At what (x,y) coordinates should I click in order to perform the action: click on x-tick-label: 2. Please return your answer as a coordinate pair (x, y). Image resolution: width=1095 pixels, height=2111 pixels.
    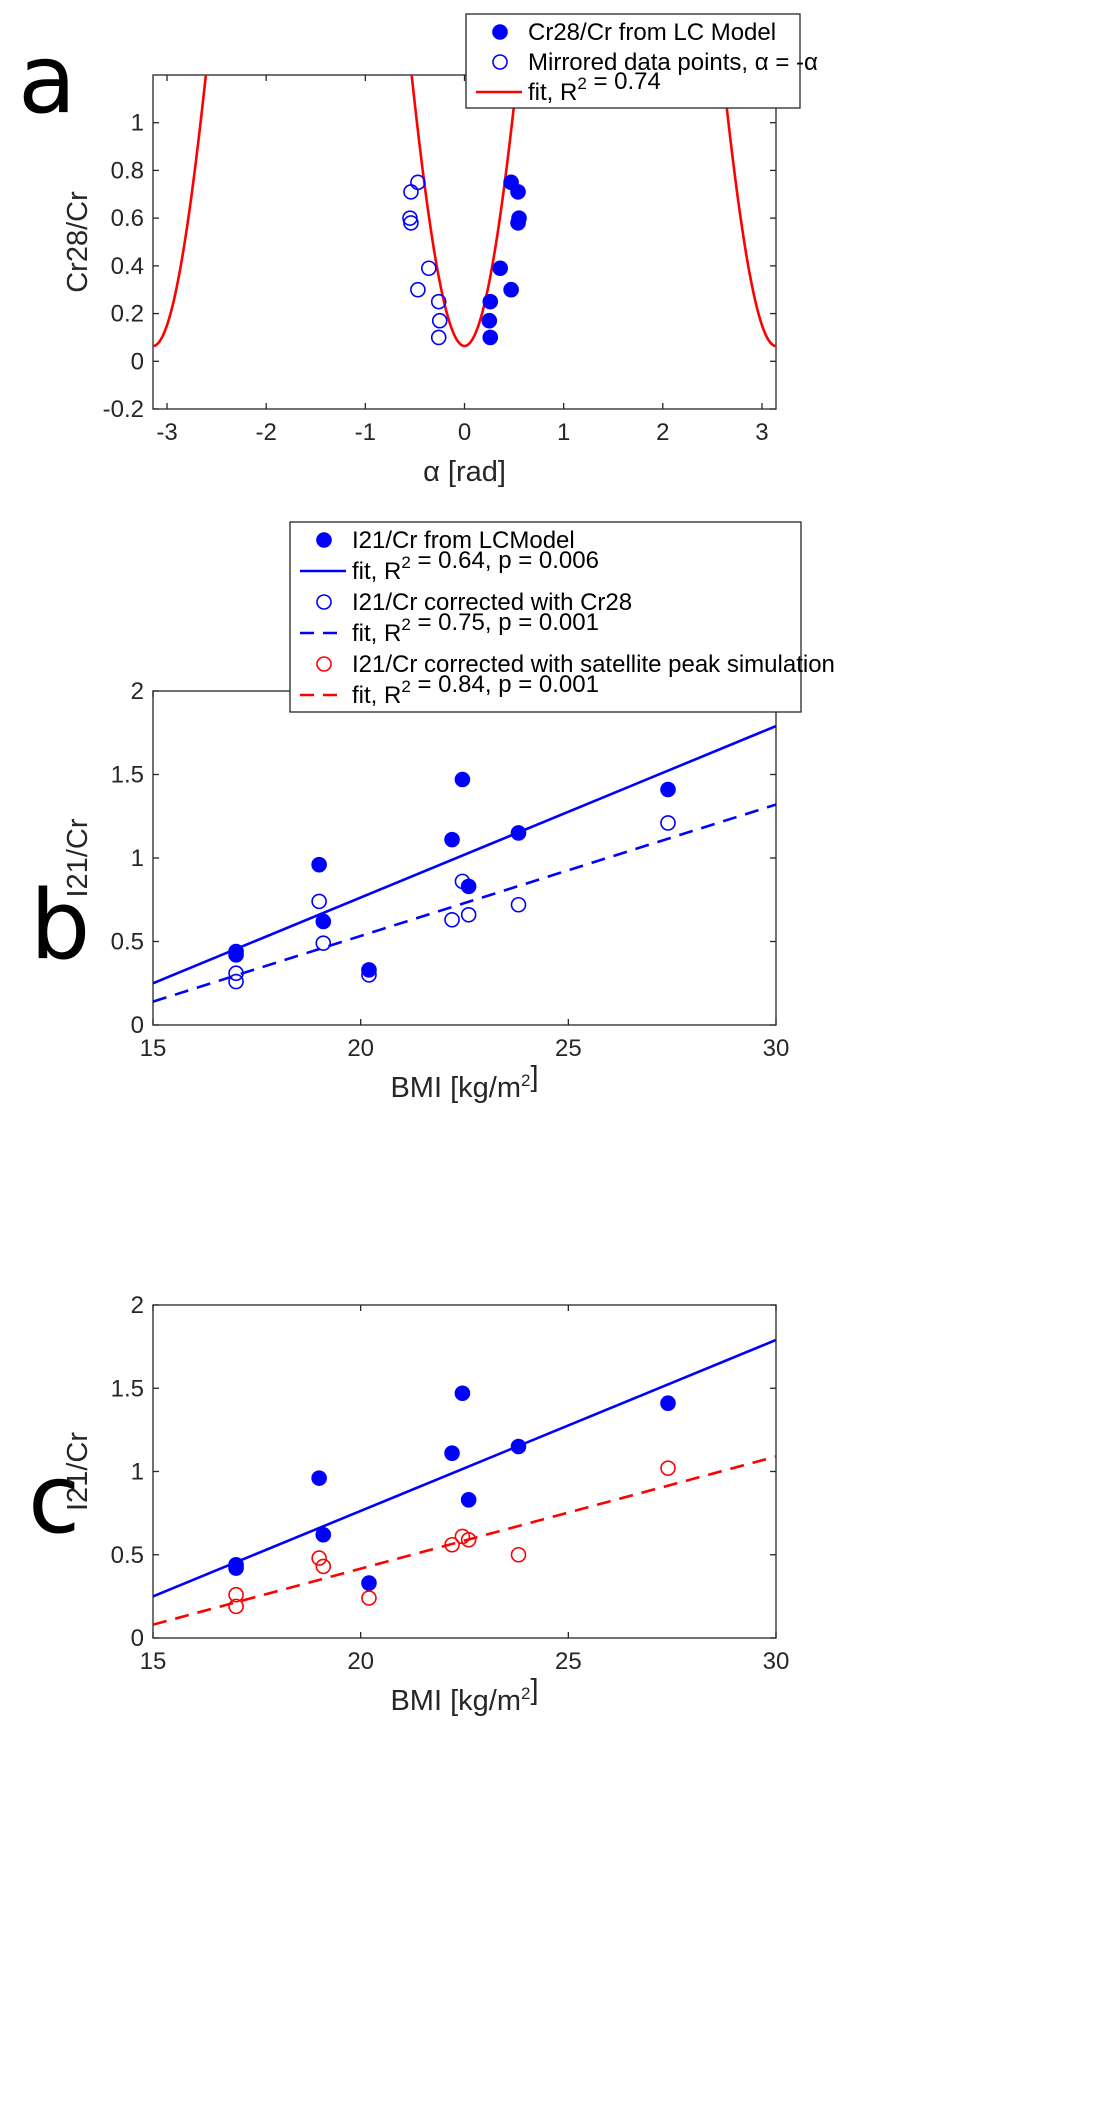
    Looking at the image, I should click on (662, 432).